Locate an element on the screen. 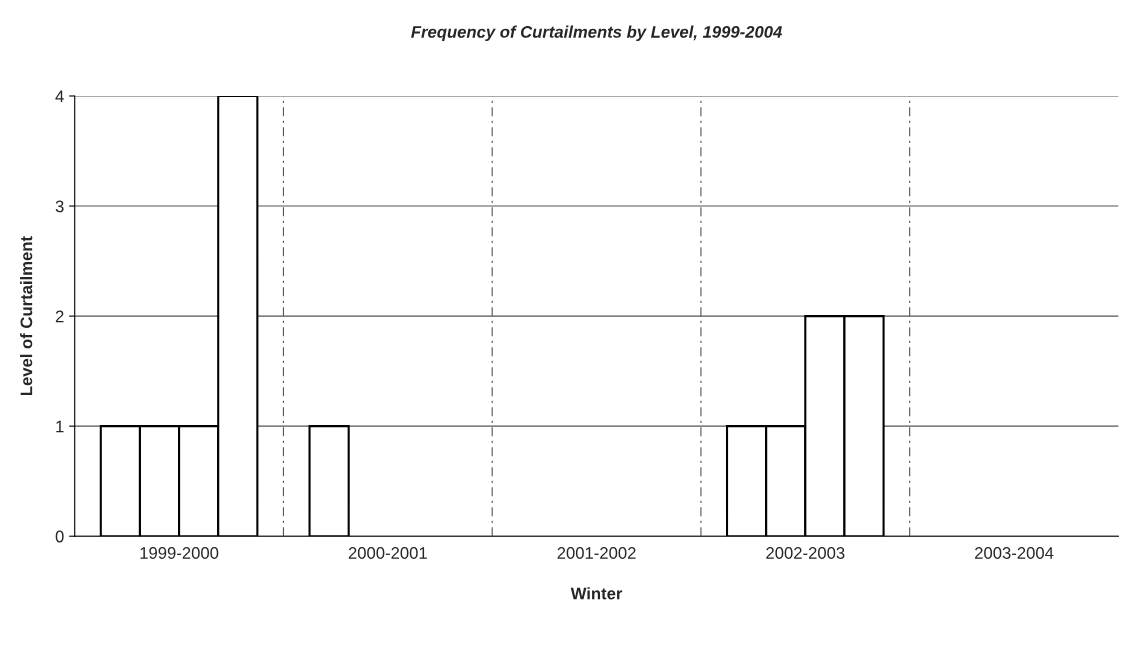 This screenshot has height=662, width=1132. y-tick-label: 4 is located at coordinates (59, 96).